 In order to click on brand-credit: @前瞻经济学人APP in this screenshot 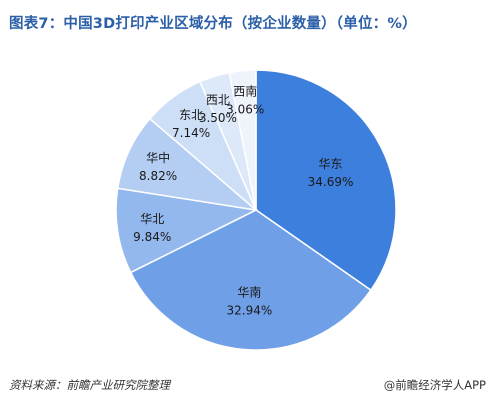, I will do `click(434, 385)`.